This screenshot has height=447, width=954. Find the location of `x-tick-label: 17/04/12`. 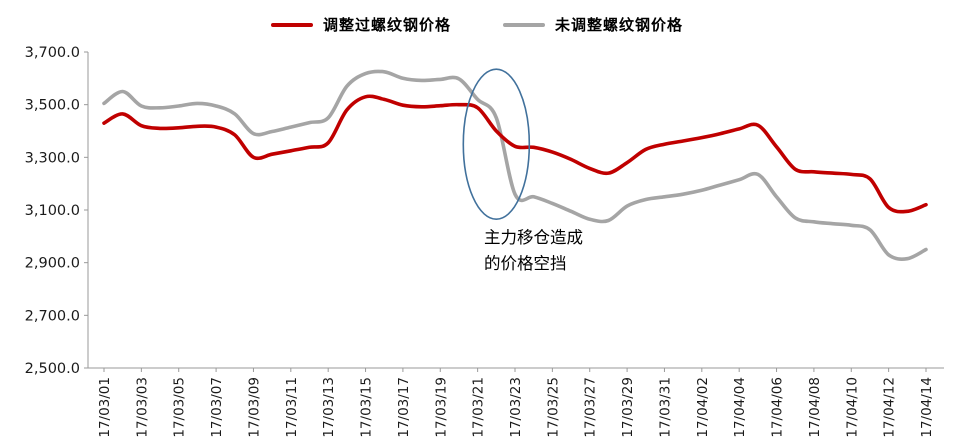

x-tick-label: 17/04/12 is located at coordinates (890, 407).